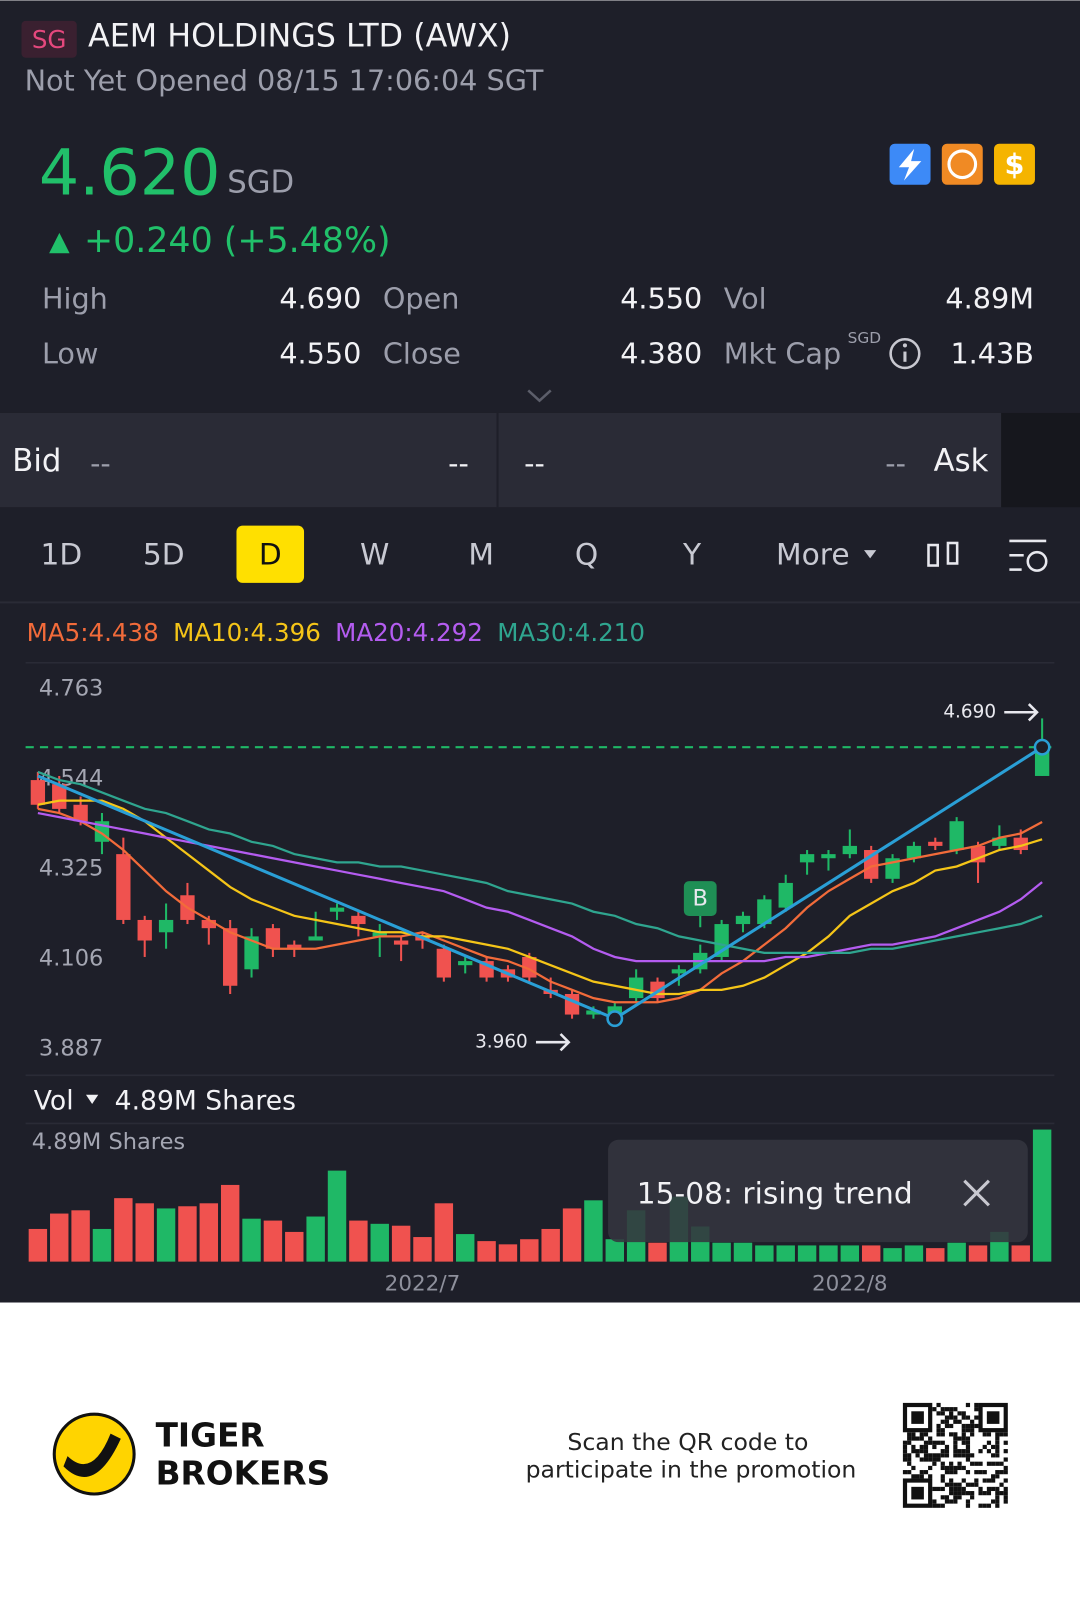 This screenshot has width=1080, height=1605. Describe the element at coordinates (54, 1100) in the screenshot. I see `volume-title: Vol` at that location.